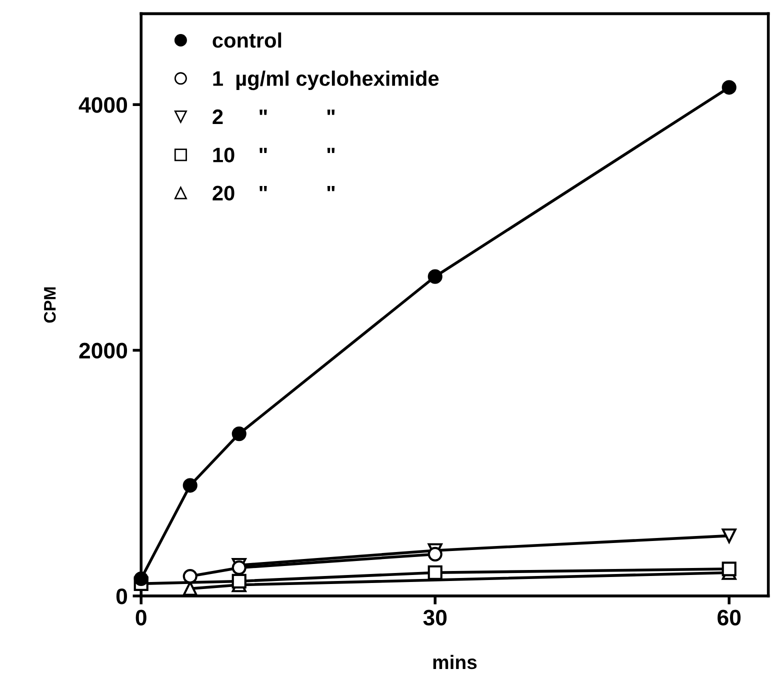 Image resolution: width=784 pixels, height=685 pixels. I want to click on legend-label: 1 µg/ml cycloheximide, so click(326, 80).